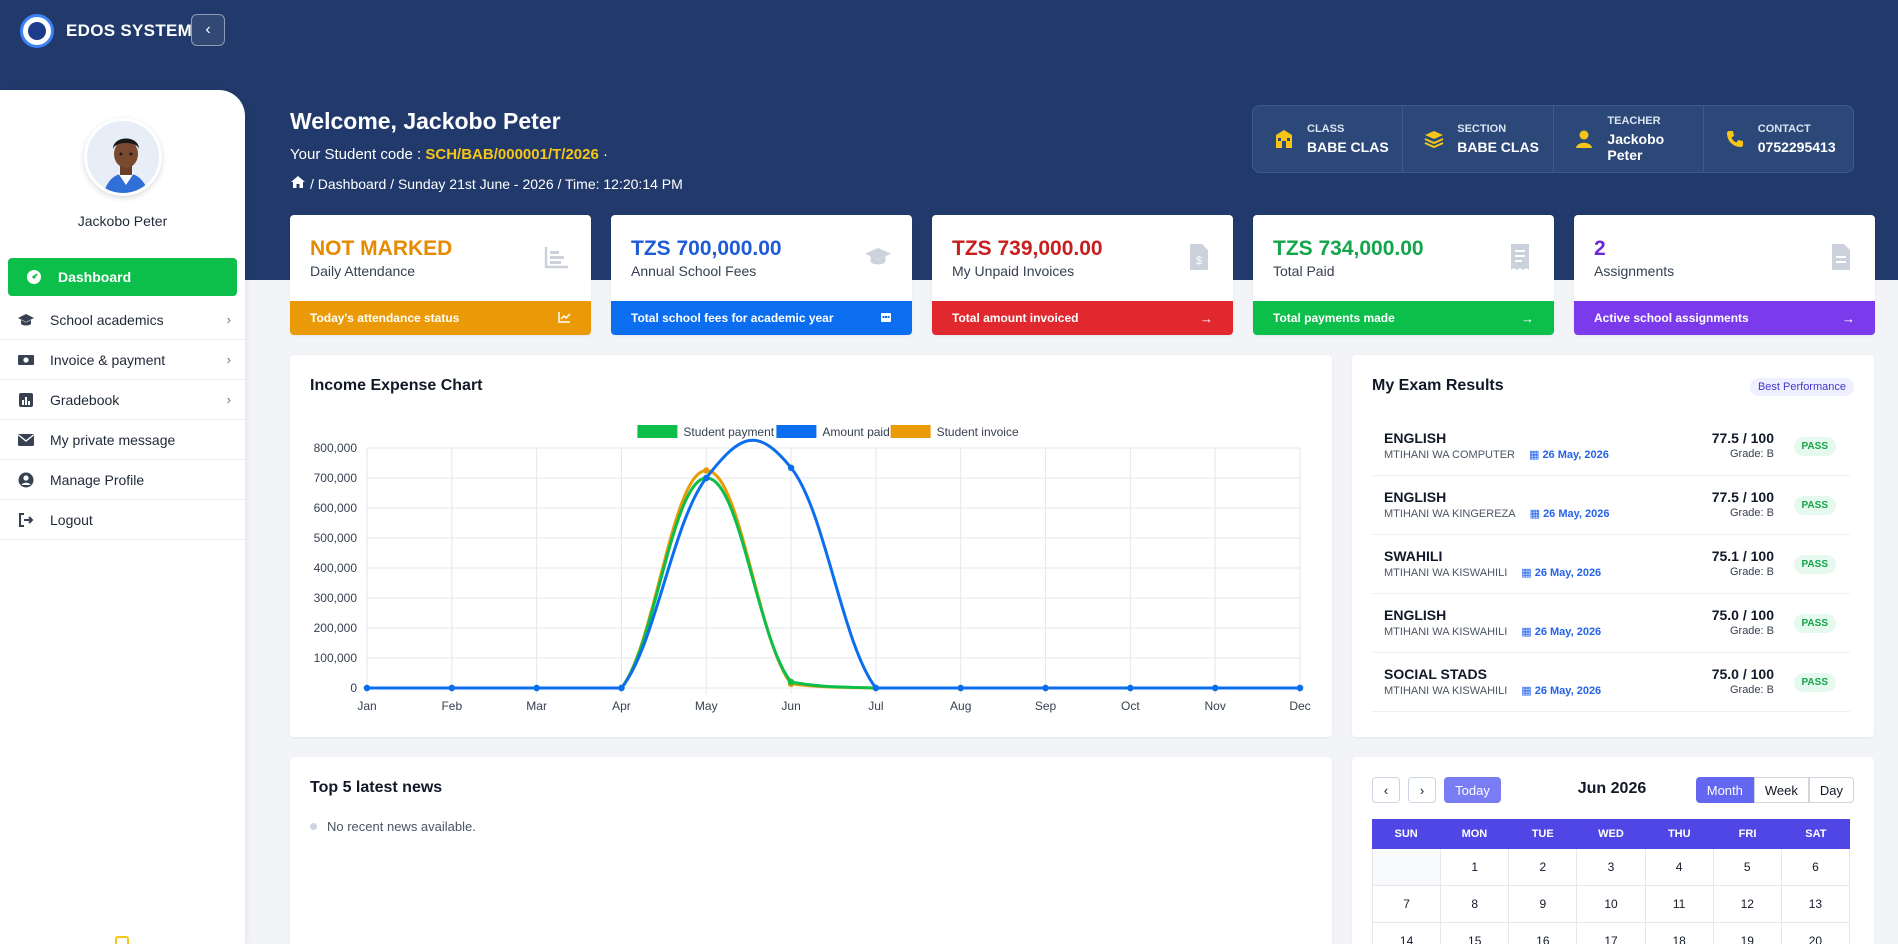 This screenshot has width=1898, height=944. I want to click on x-tick-label: May, so click(706, 706).